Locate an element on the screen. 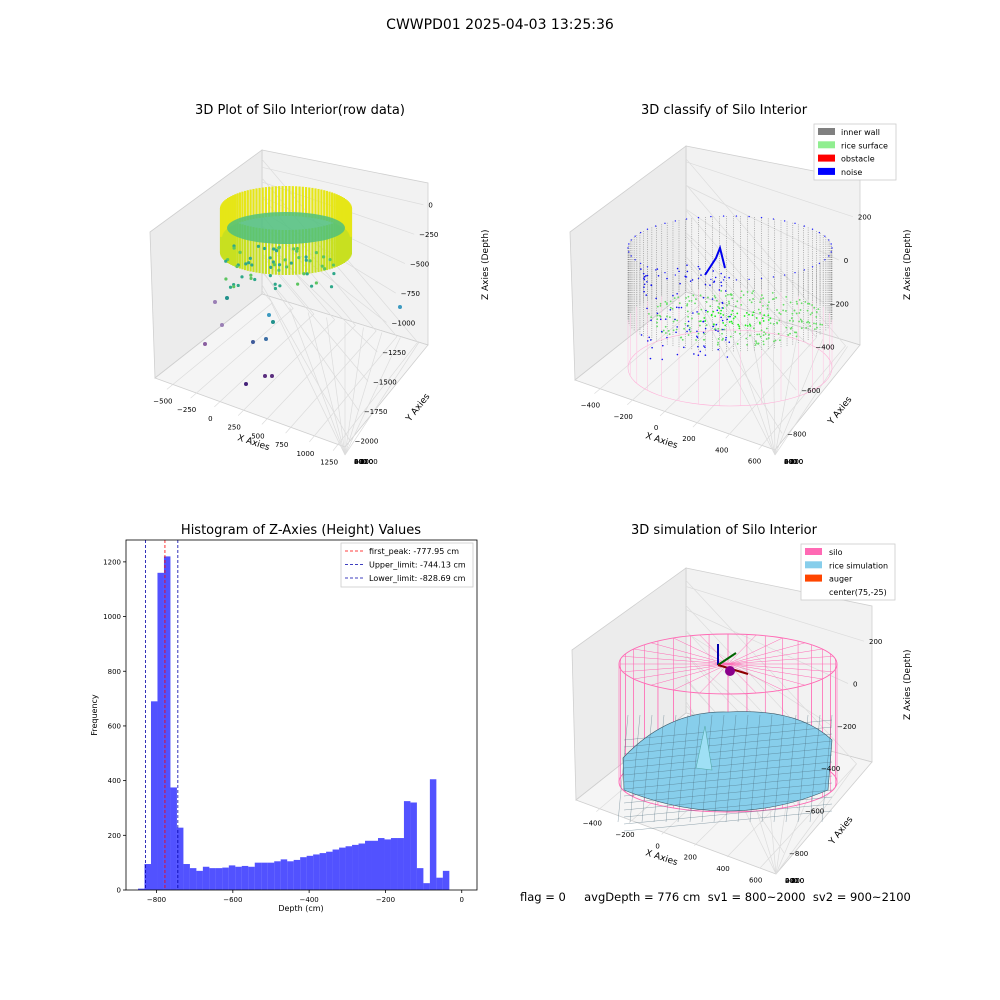  raw-y-tick: 0 is located at coordinates (356, 462).